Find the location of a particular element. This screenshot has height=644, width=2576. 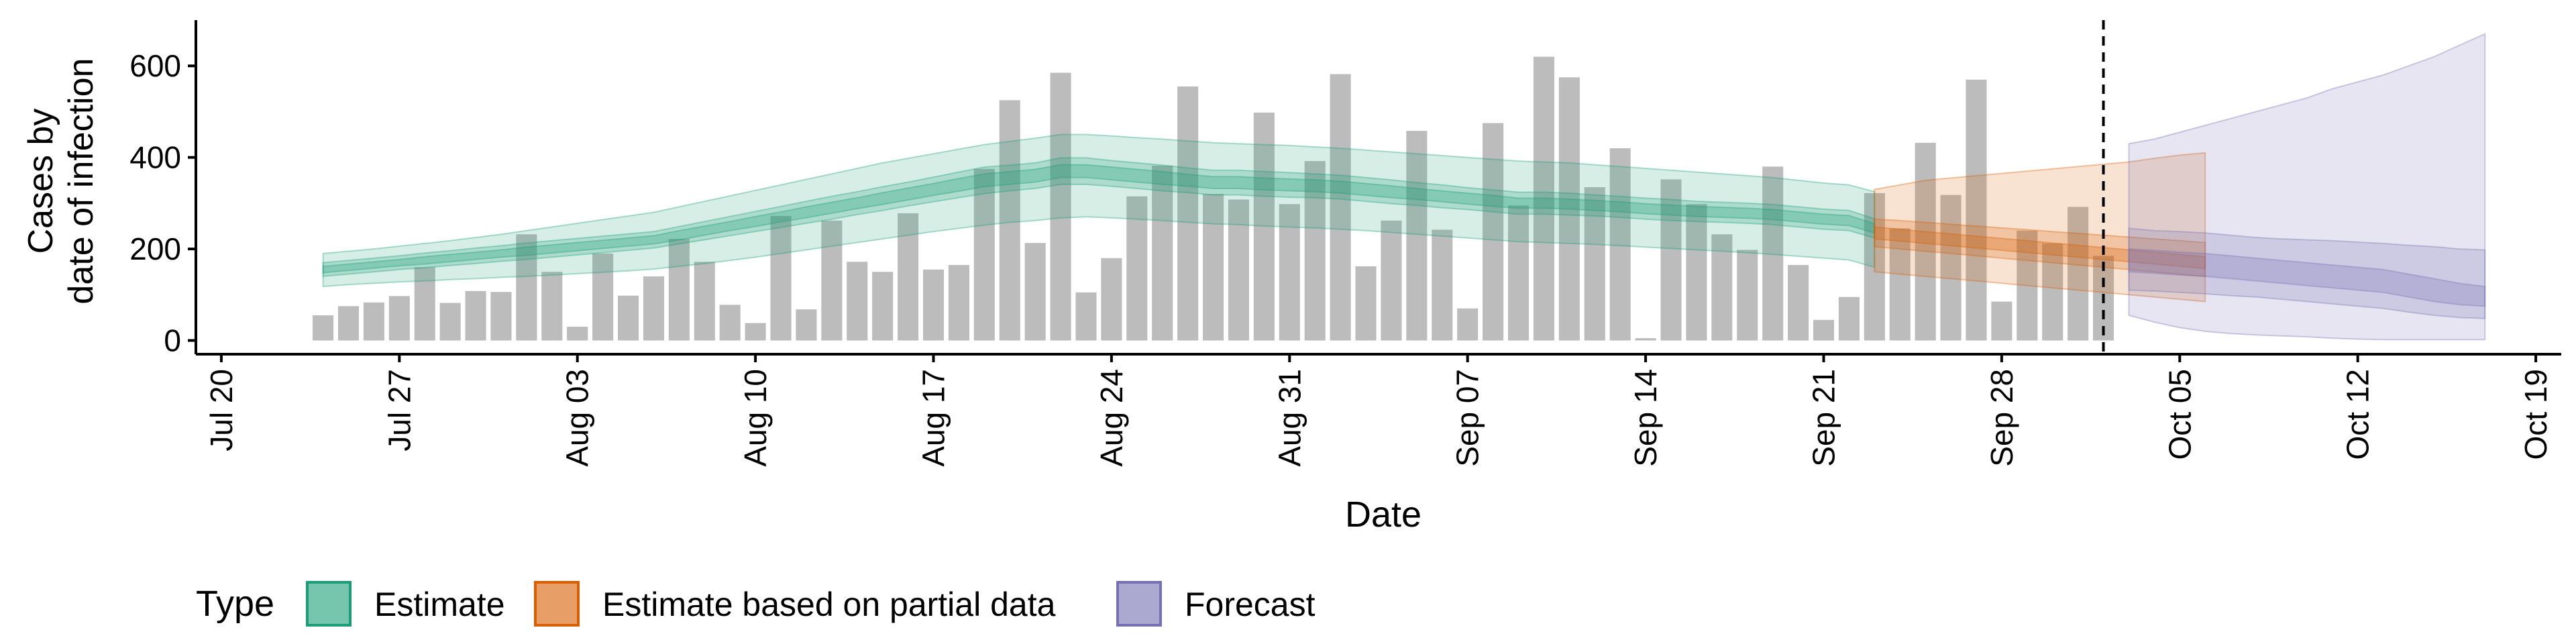

y-axis-ticks: 0 200 400 600 is located at coordinates (162, 203).